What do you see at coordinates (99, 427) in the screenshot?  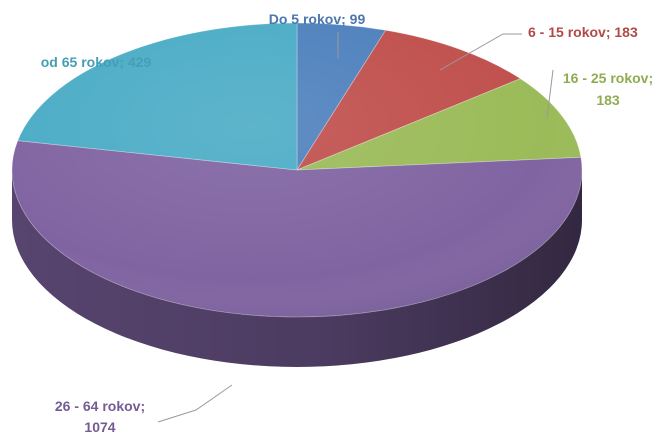 I see `data-label-3-1: 1074` at bounding box center [99, 427].